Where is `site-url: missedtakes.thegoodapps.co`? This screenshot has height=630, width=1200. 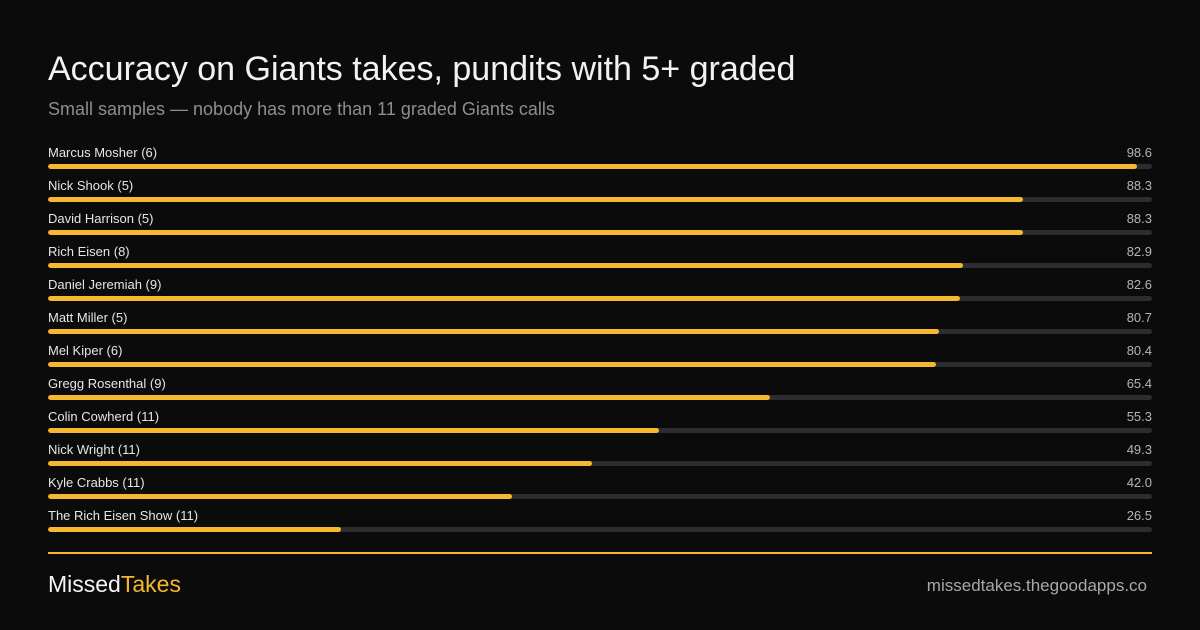
site-url: missedtakes.thegoodapps.co is located at coordinates (1036, 585).